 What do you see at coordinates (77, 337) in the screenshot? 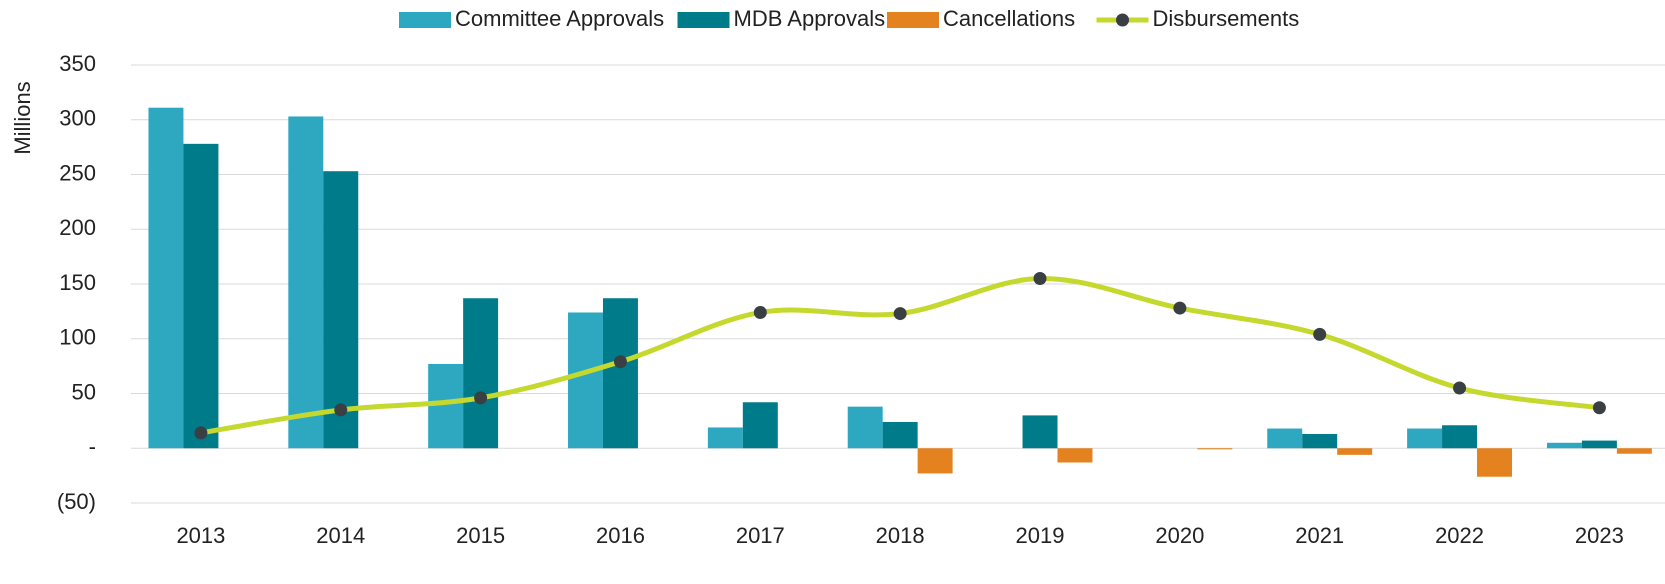
I see `y-tick-label: 100` at bounding box center [77, 337].